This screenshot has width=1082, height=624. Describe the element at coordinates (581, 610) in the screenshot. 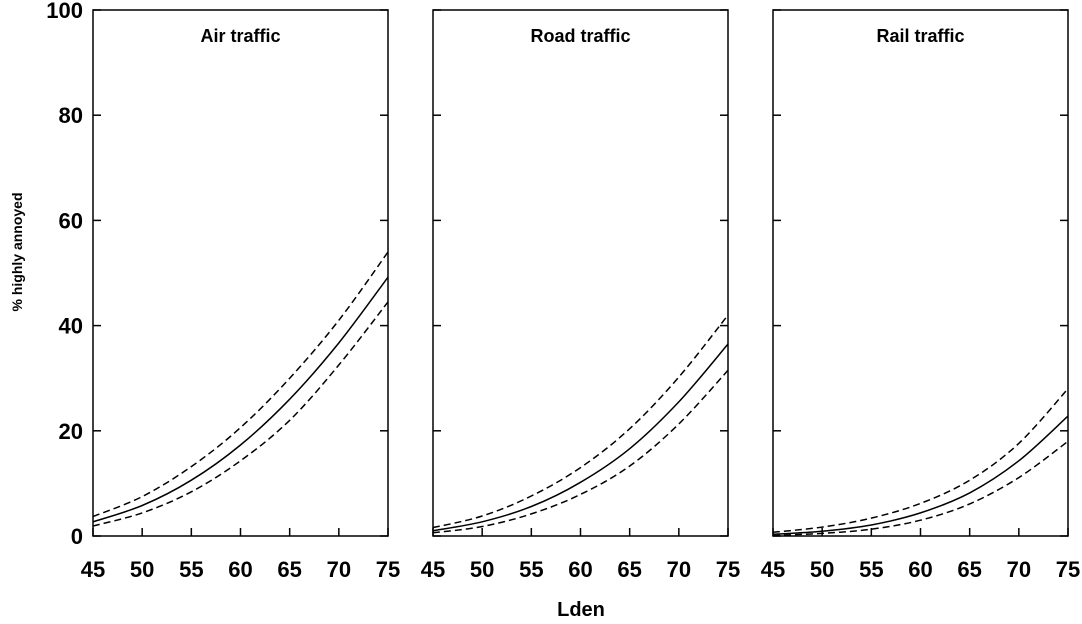

I see `x-axis-title: Lden` at that location.